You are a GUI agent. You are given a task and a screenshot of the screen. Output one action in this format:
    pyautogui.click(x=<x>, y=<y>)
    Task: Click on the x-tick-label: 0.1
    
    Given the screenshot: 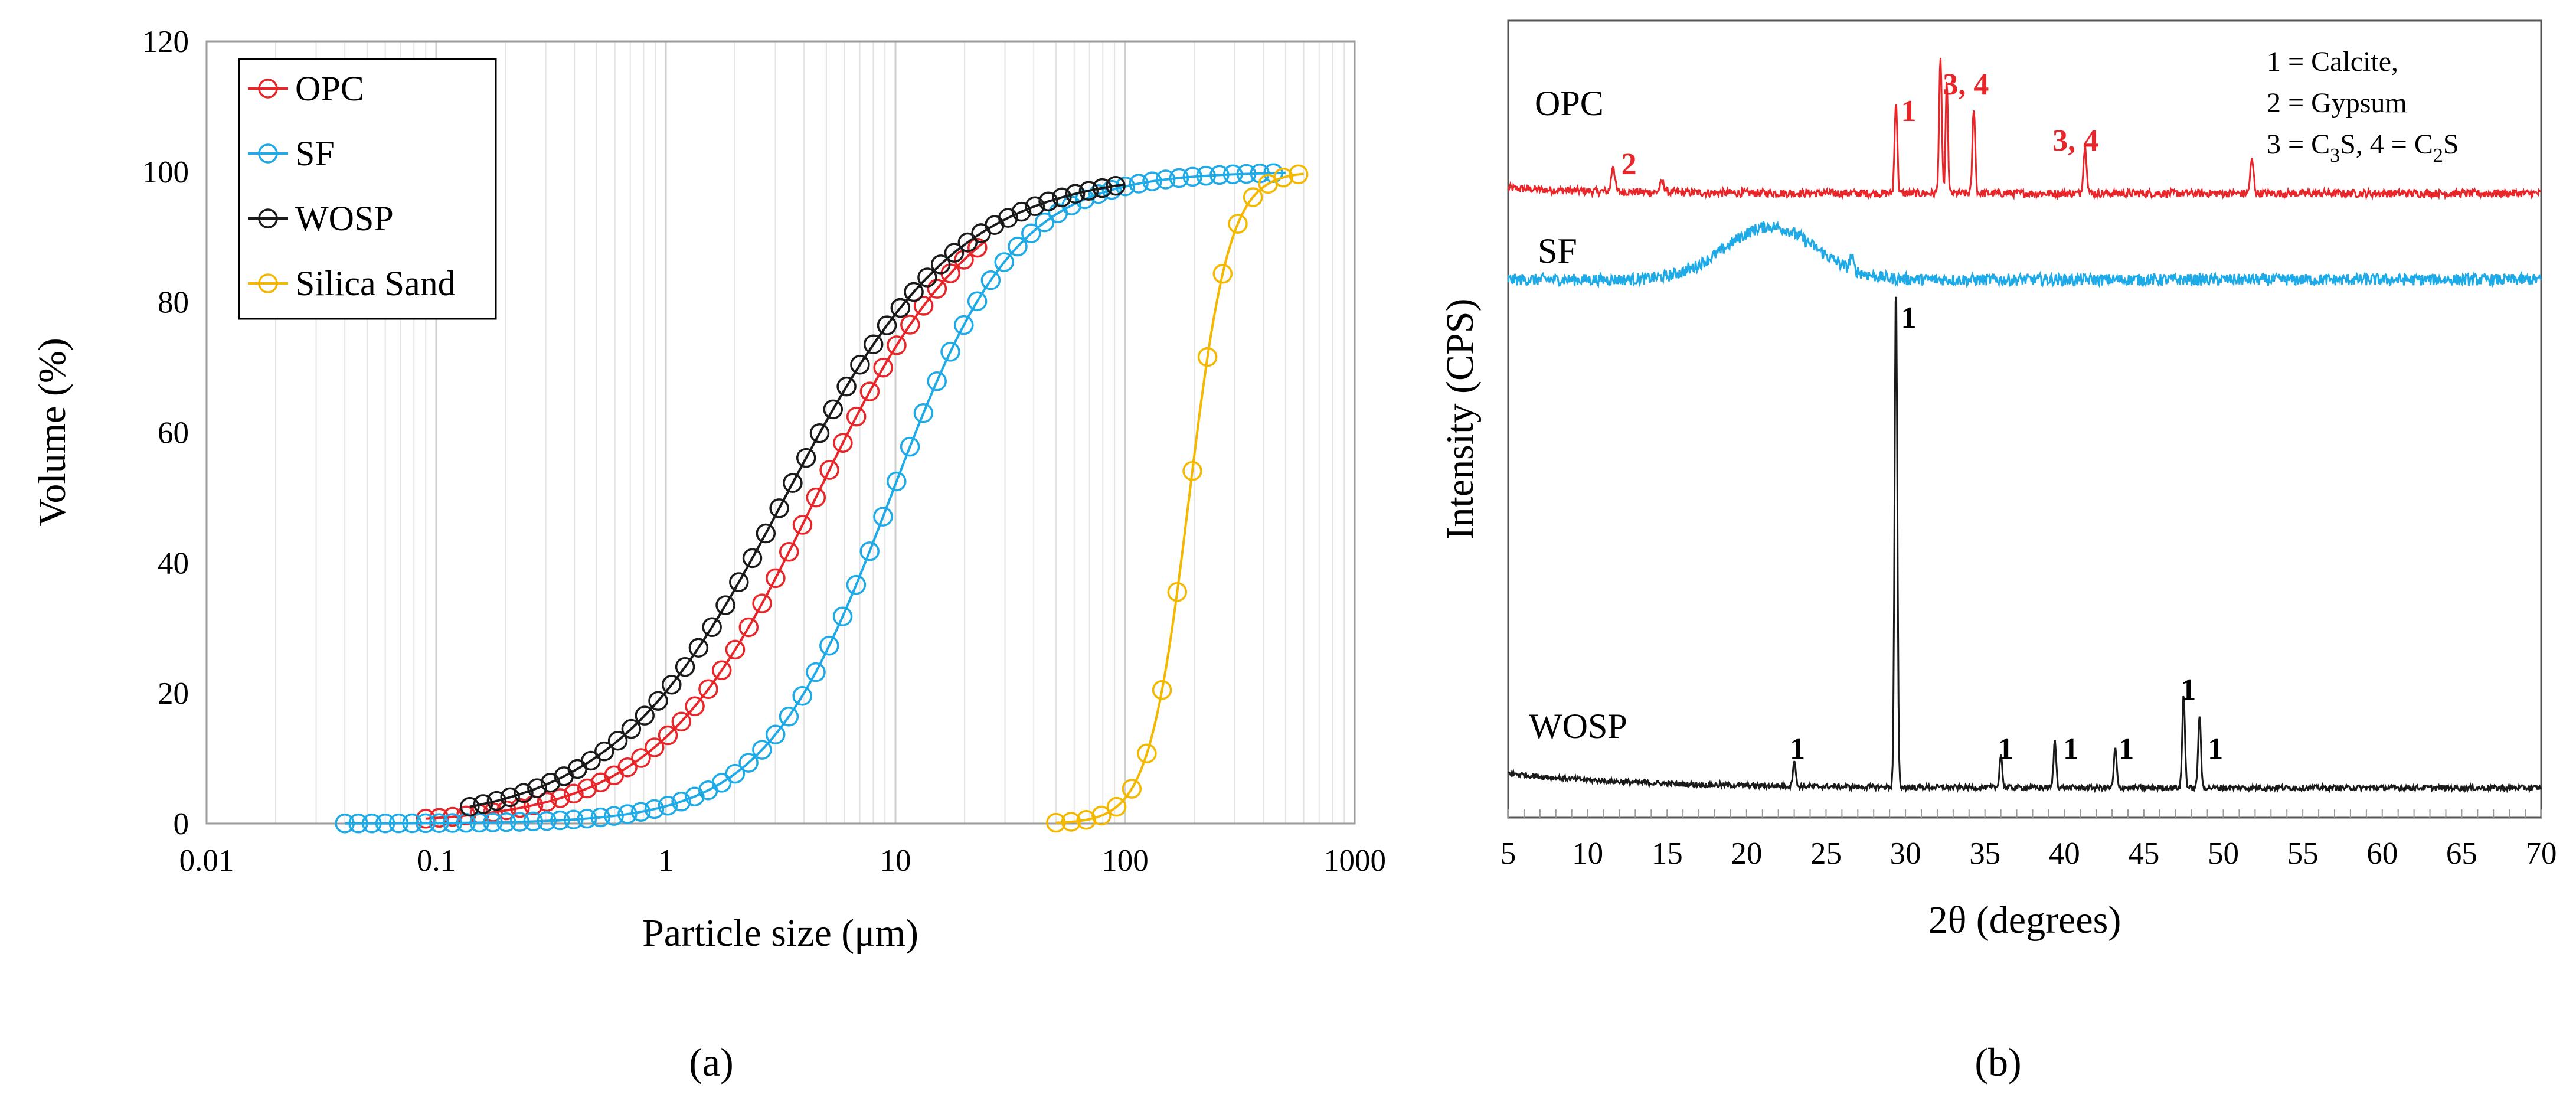 What is the action you would take?
    pyautogui.click(x=436, y=861)
    